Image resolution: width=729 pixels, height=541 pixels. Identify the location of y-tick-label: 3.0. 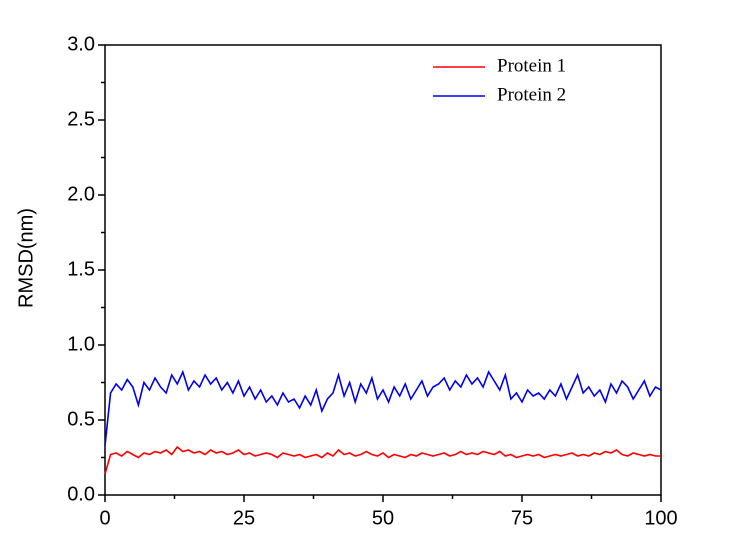
(81, 44).